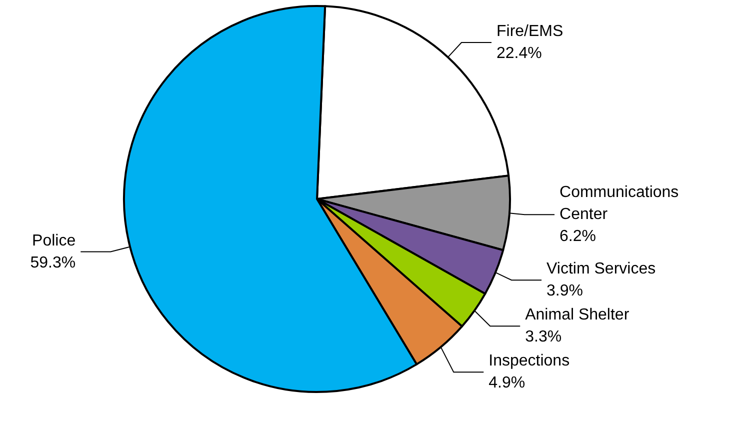 The width and height of the screenshot is (747, 422). What do you see at coordinates (543, 337) in the screenshot?
I see `data-label: 3.3%` at bounding box center [543, 337].